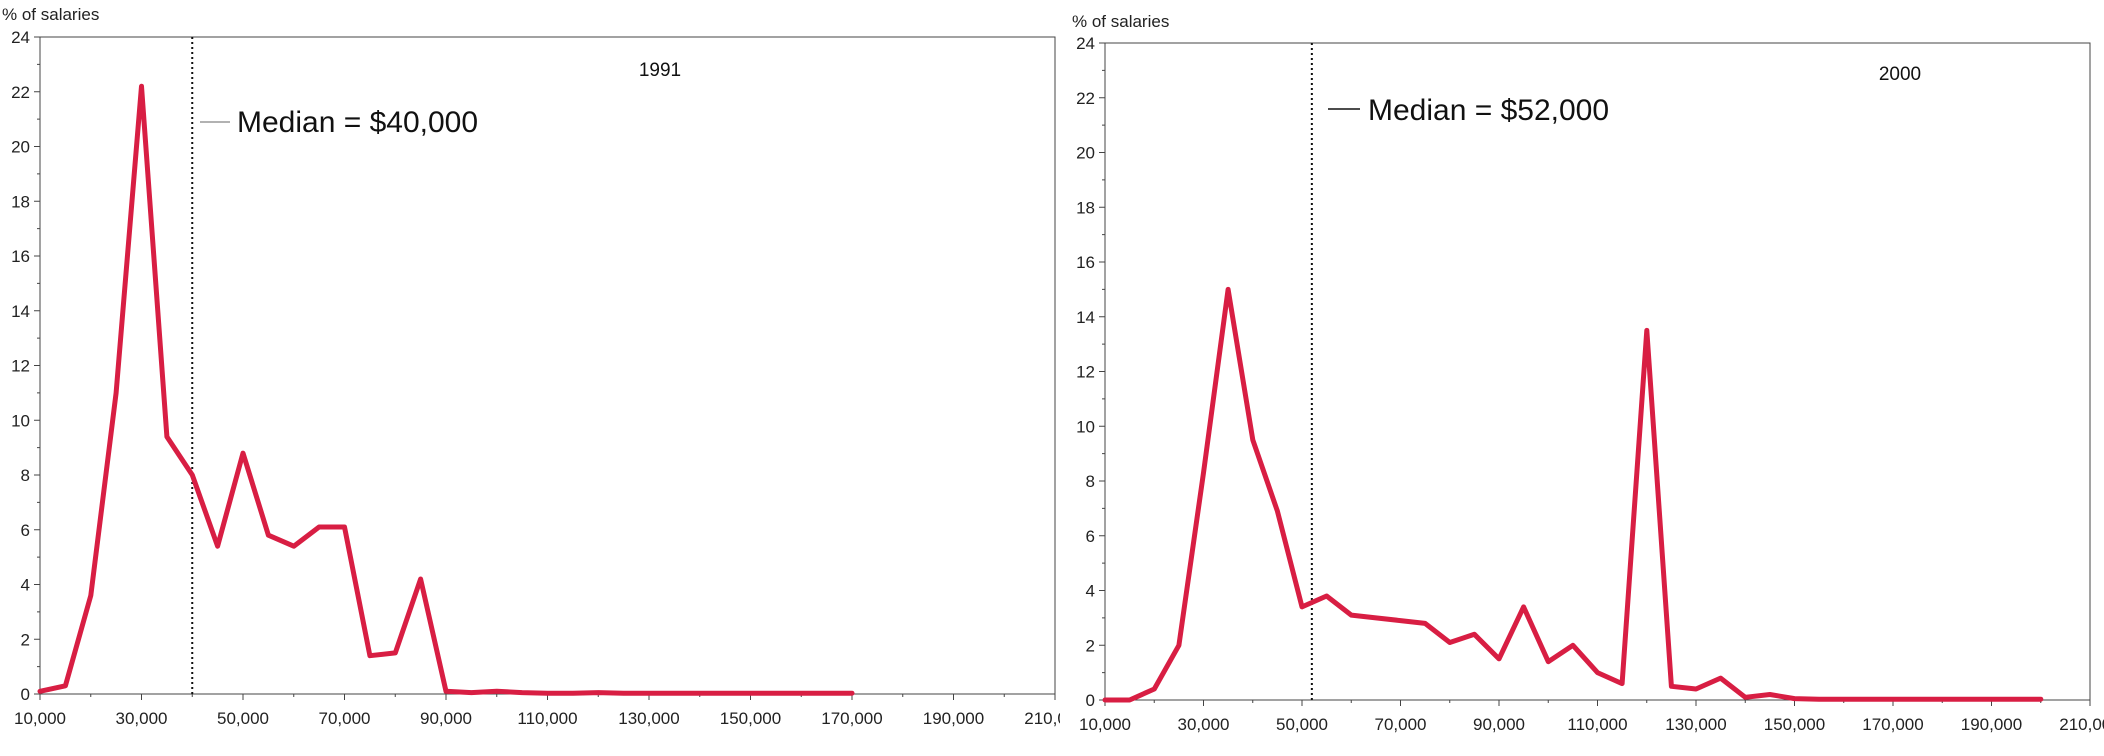  Describe the element at coordinates (660, 70) in the screenshot. I see `chart-title: 1991` at that location.